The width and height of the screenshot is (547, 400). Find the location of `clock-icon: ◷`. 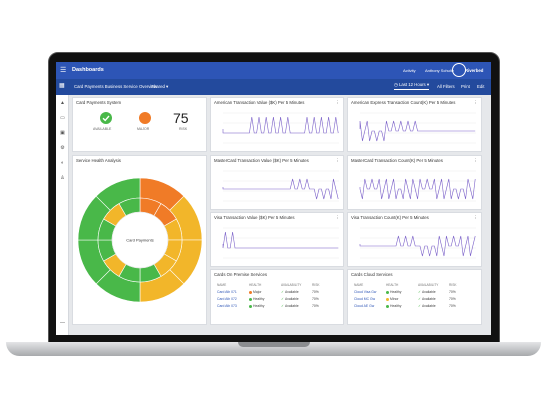

clock-icon: ◷ is located at coordinates (396, 84).